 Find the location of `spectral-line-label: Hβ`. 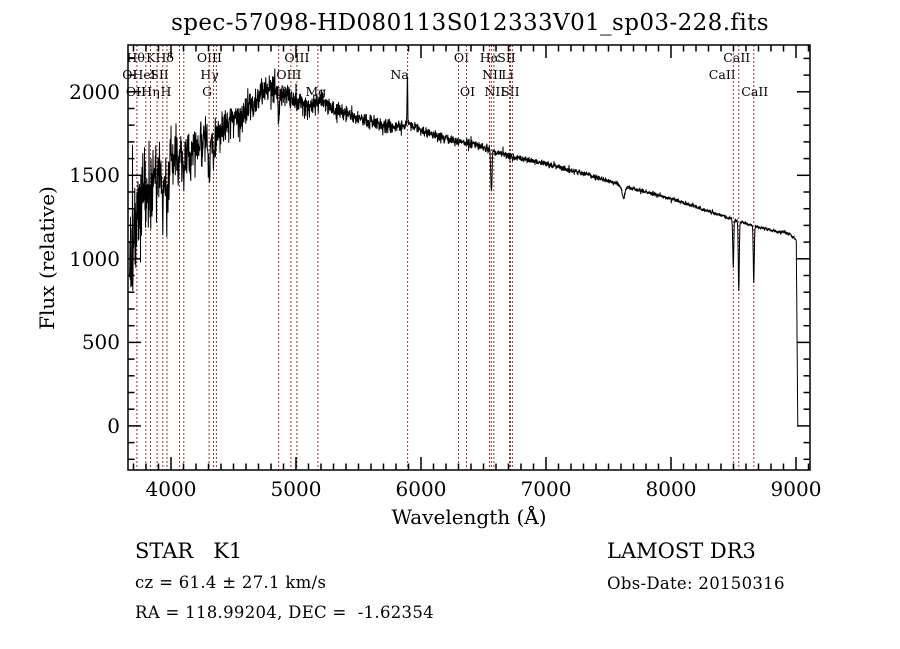

spectral-line-label: Hβ is located at coordinates (278, 91).